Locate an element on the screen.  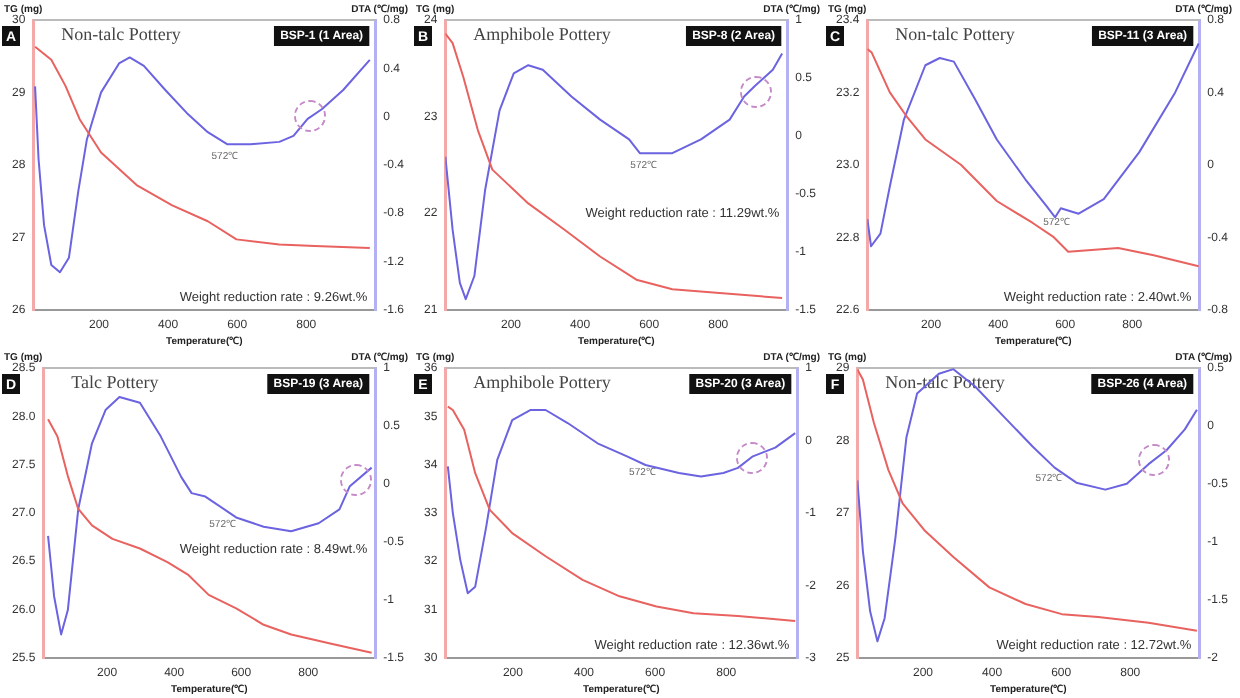
chart-title: Talc Pottery is located at coordinates (115, 381).